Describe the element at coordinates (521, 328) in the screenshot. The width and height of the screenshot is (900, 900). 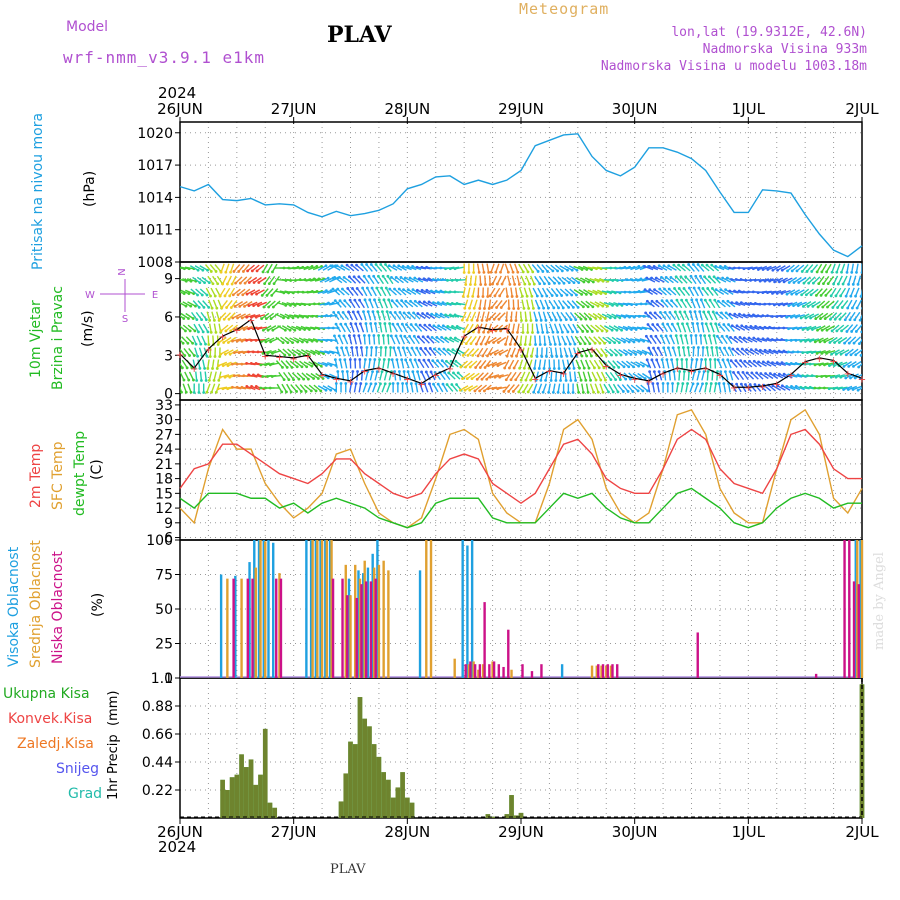
I see `wind-arrows` at that location.